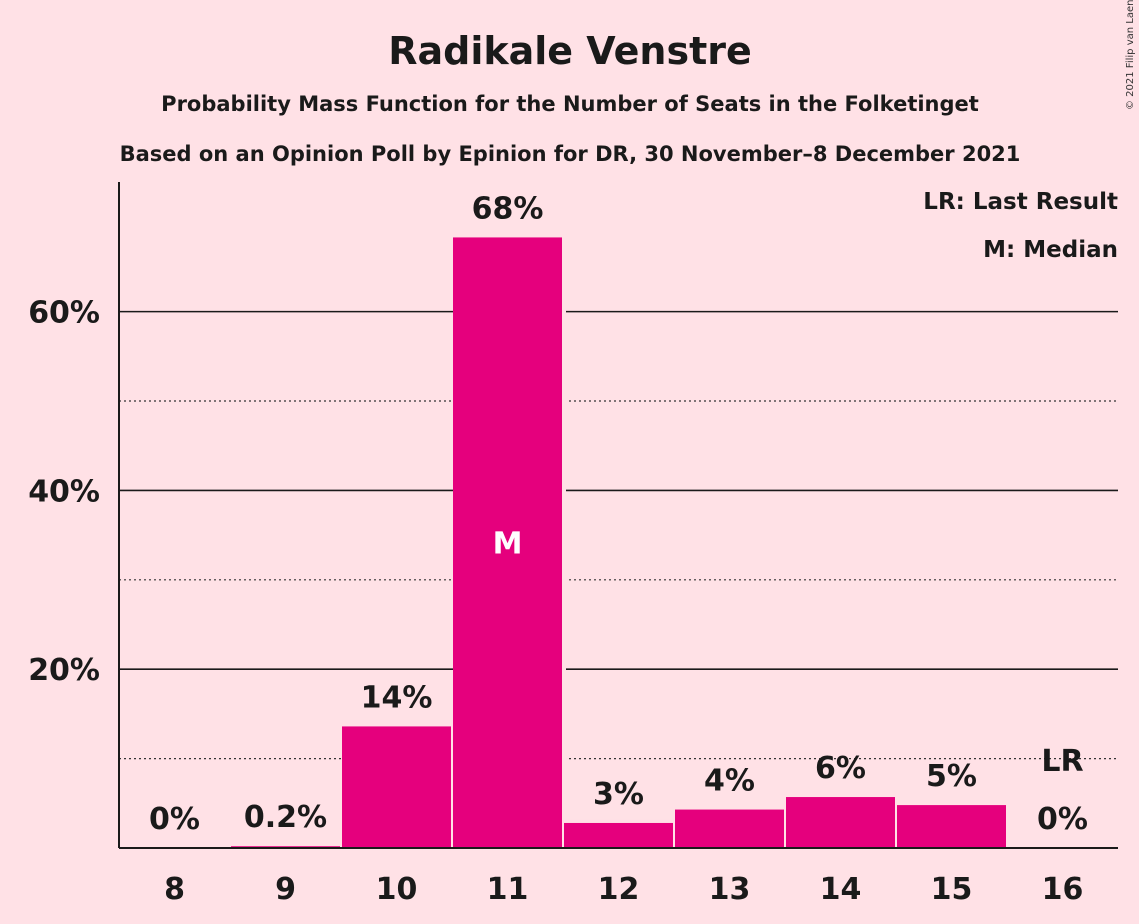 This screenshot has height=924, width=1139. I want to click on median-marker: M, so click(508, 544).